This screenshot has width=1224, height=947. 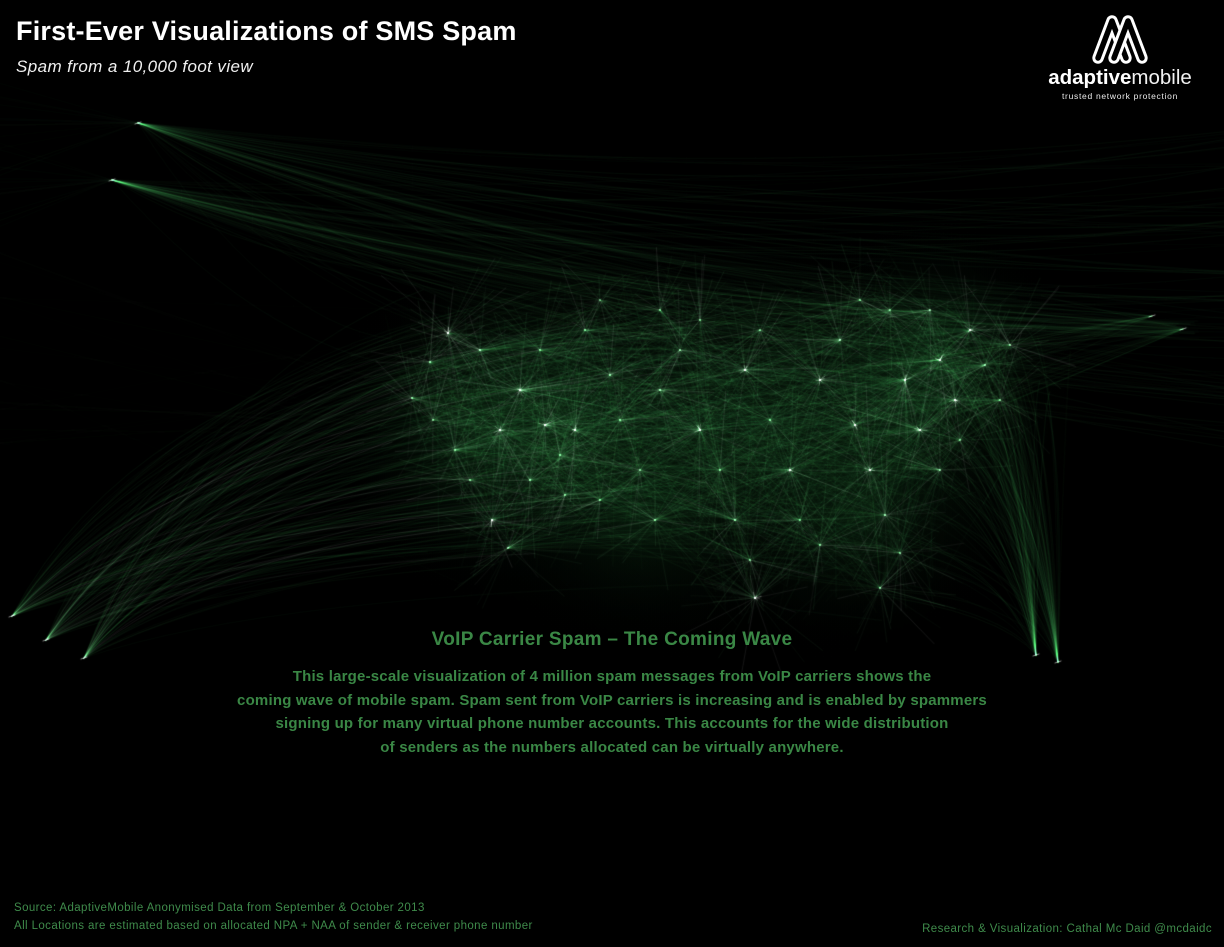 I want to click on logo-word-adaptive: adaptive, so click(x=1090, y=77).